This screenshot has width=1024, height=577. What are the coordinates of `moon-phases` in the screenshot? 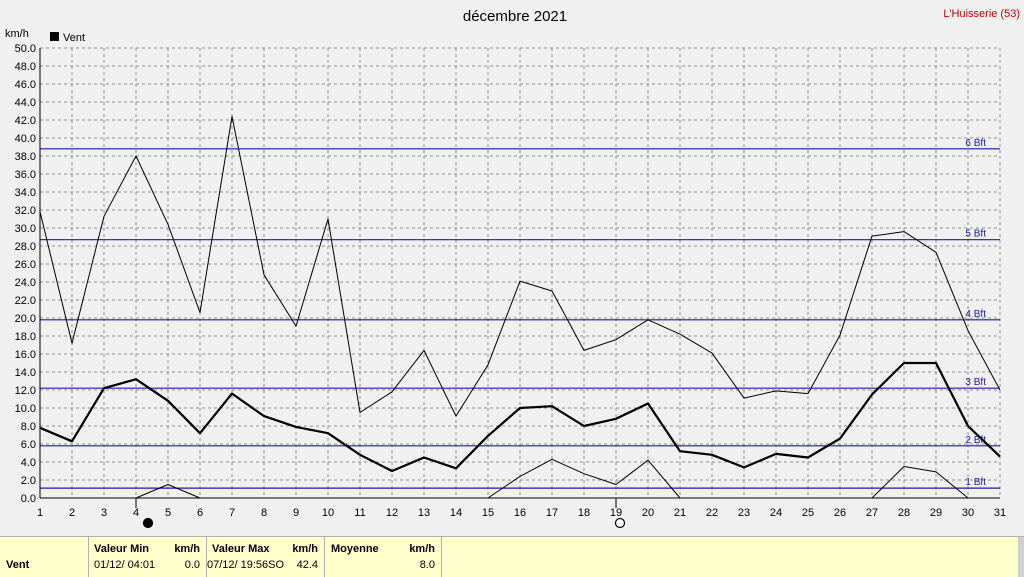 It's located at (380, 513).